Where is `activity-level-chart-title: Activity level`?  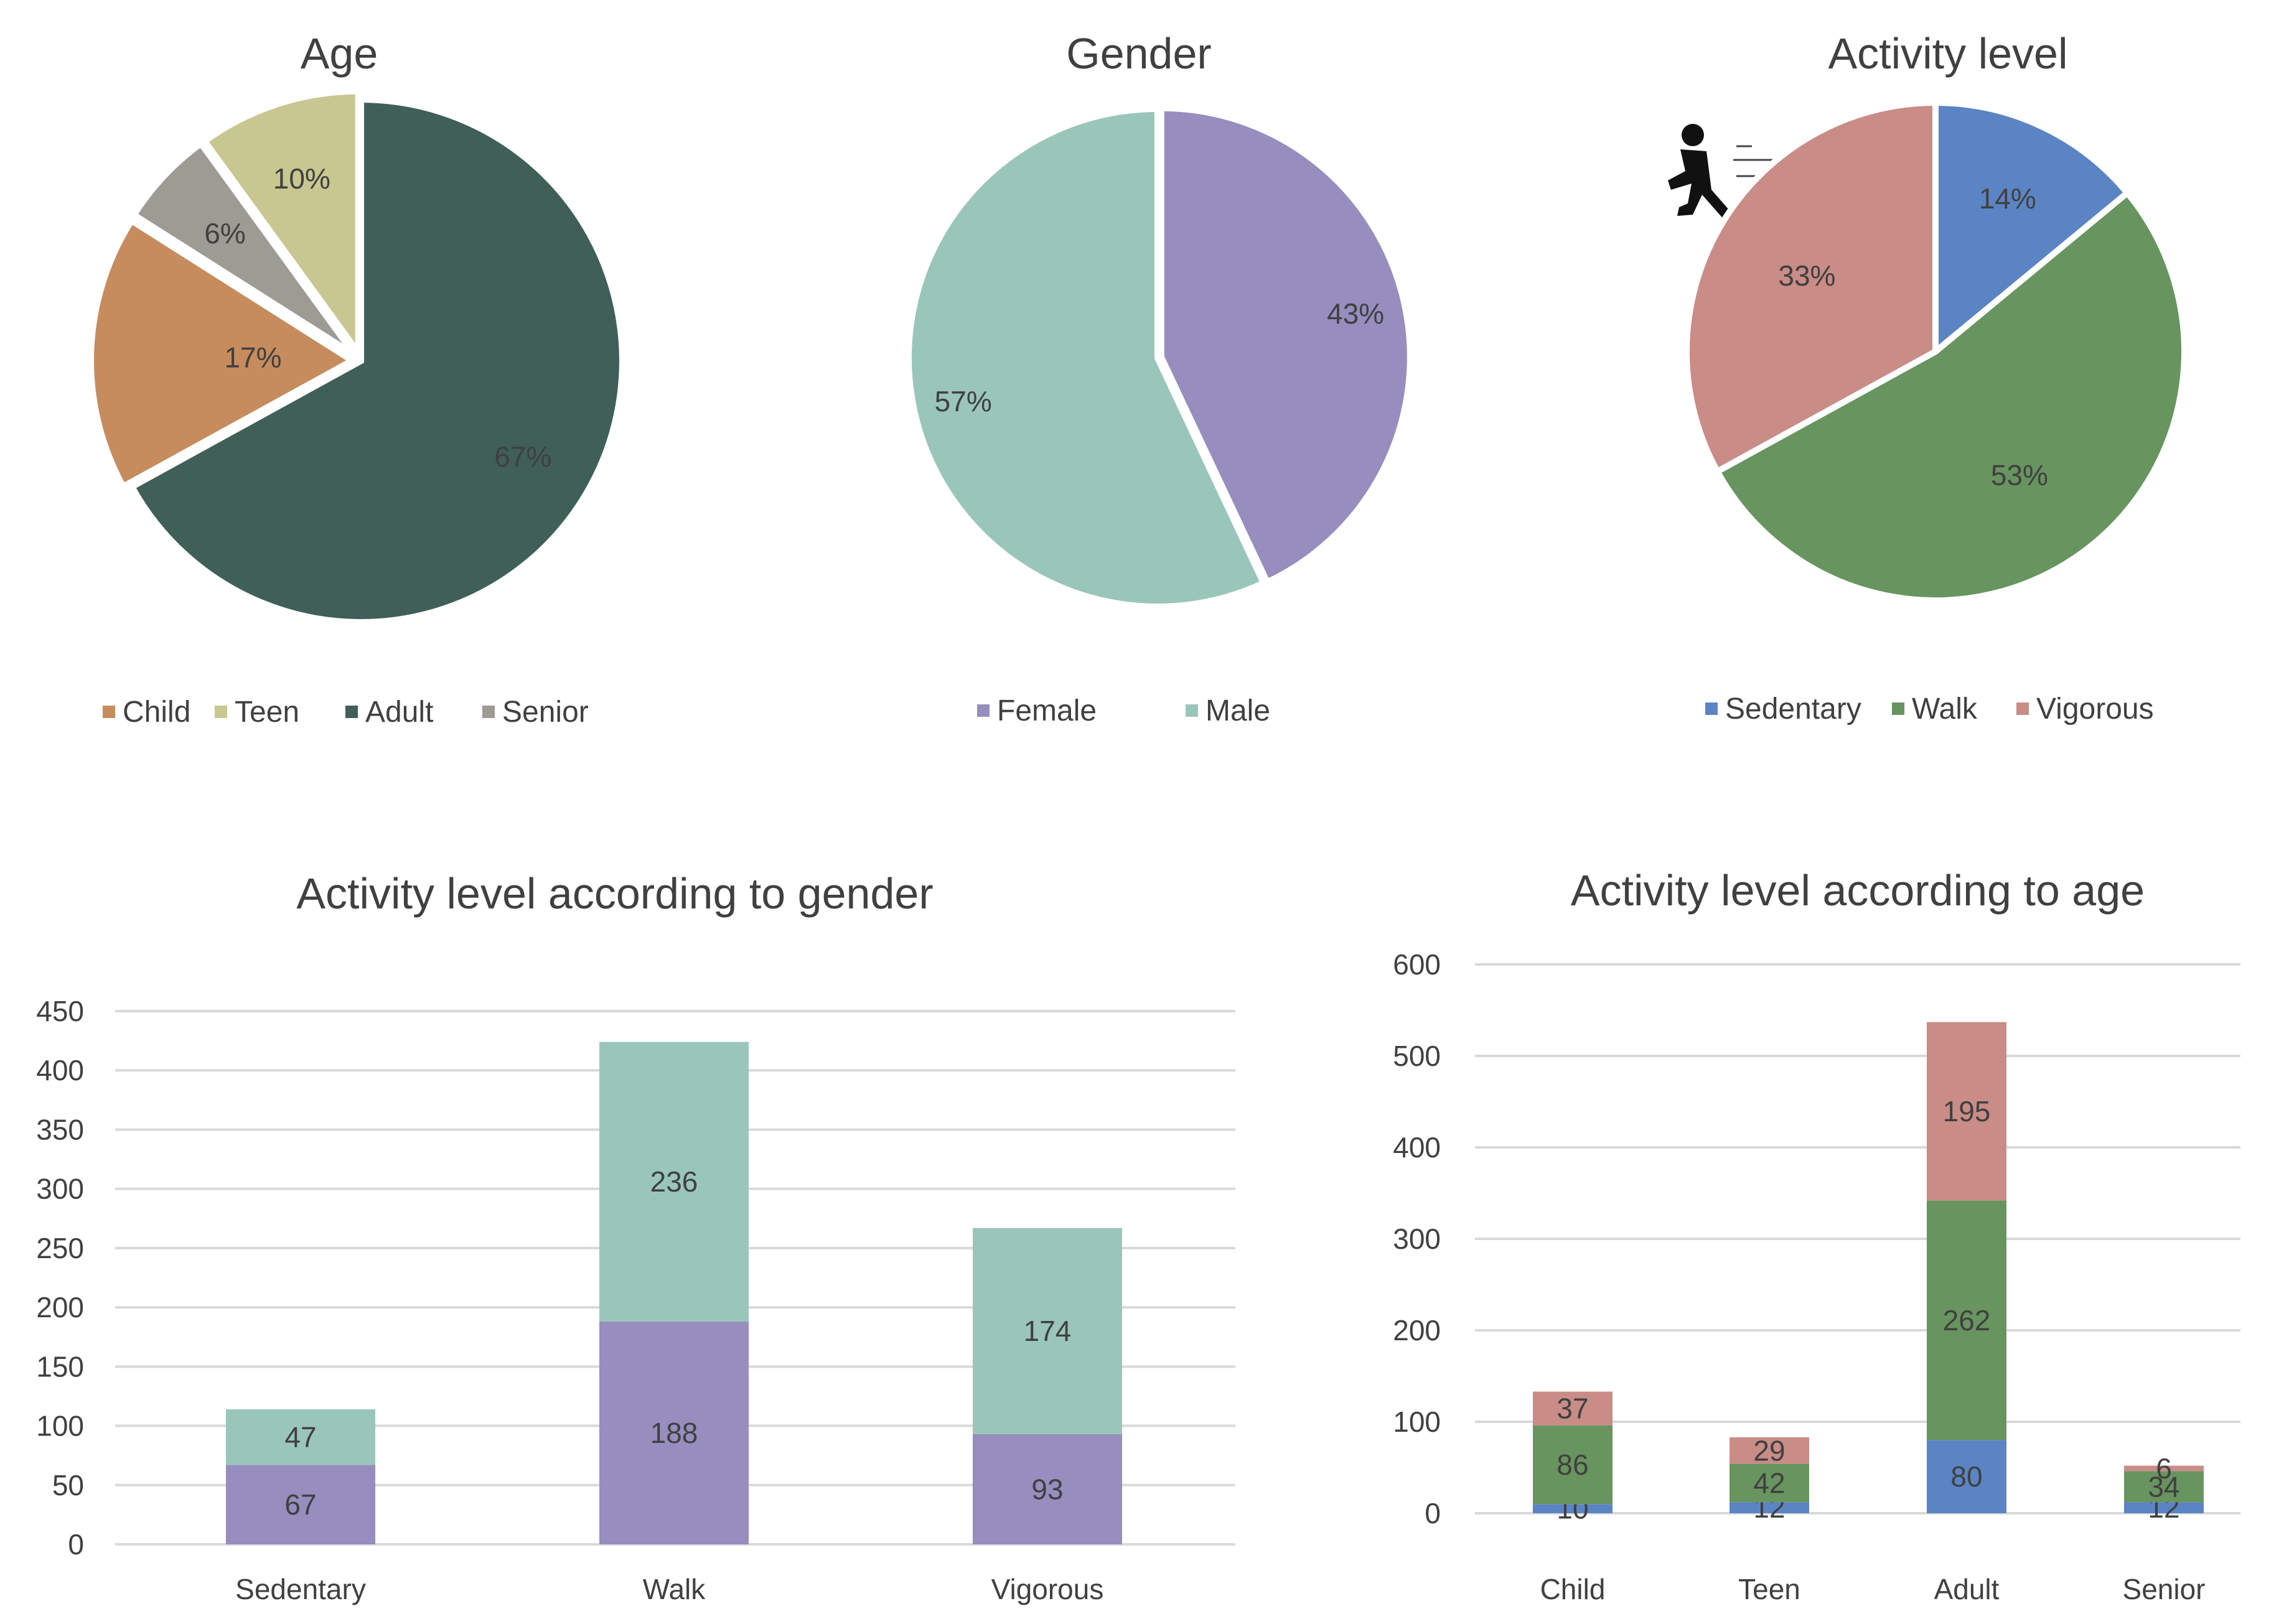
activity-level-chart-title: Activity level is located at coordinates (1947, 53).